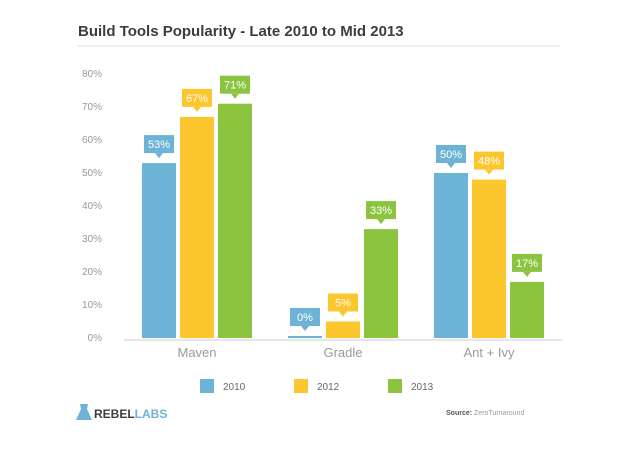 Image resolution: width=638 pixels, height=452 pixels. I want to click on y-tick-label: 60%, so click(92, 140).